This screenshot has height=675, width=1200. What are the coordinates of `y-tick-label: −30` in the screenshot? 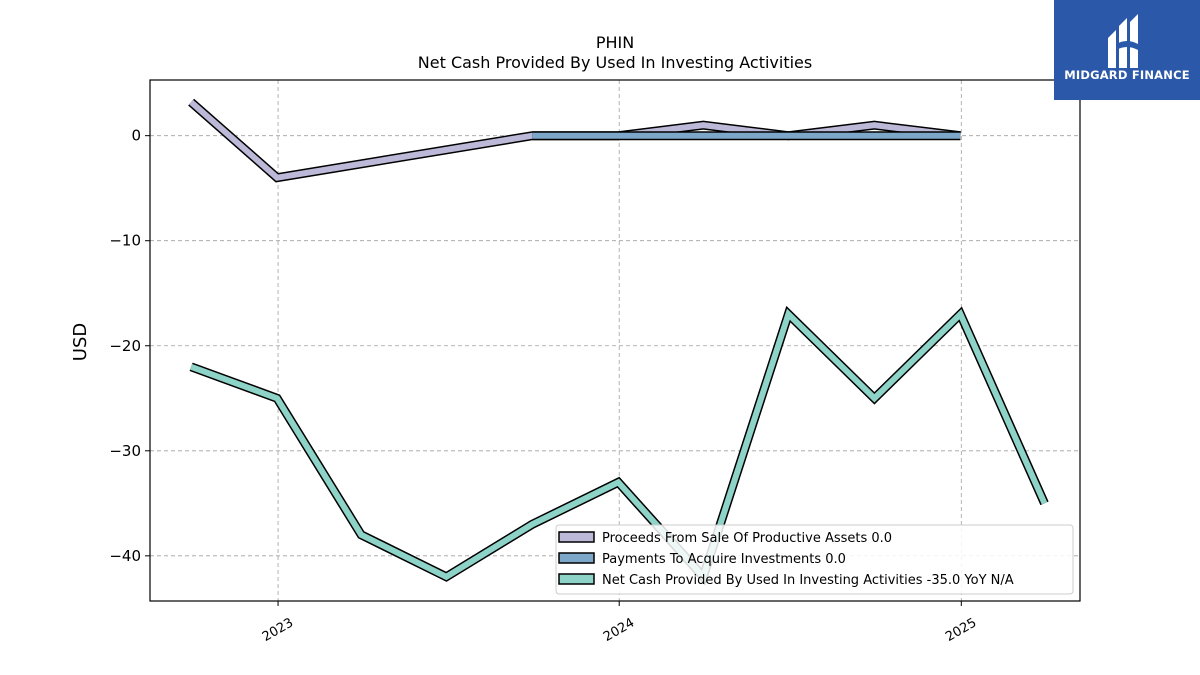 It's located at (125, 451).